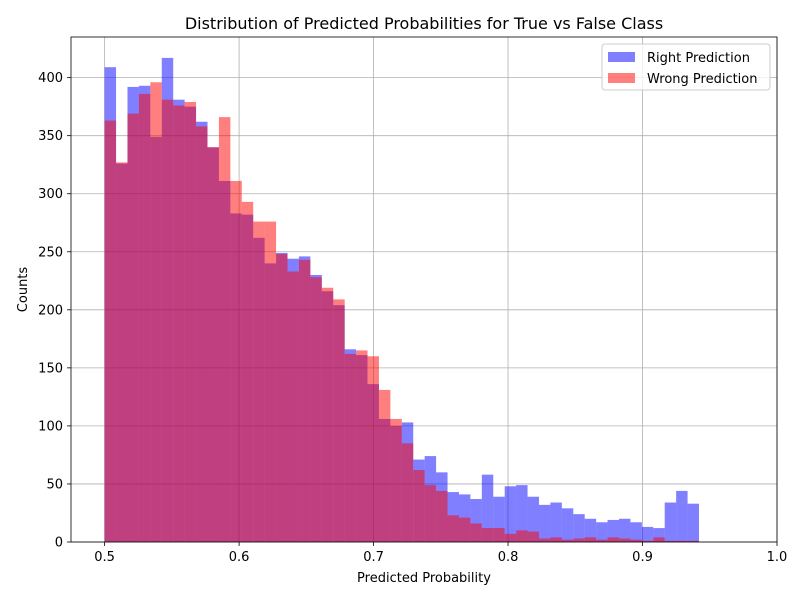  Describe the element at coordinates (50, 252) in the screenshot. I see `y-tick-label: 250` at that location.